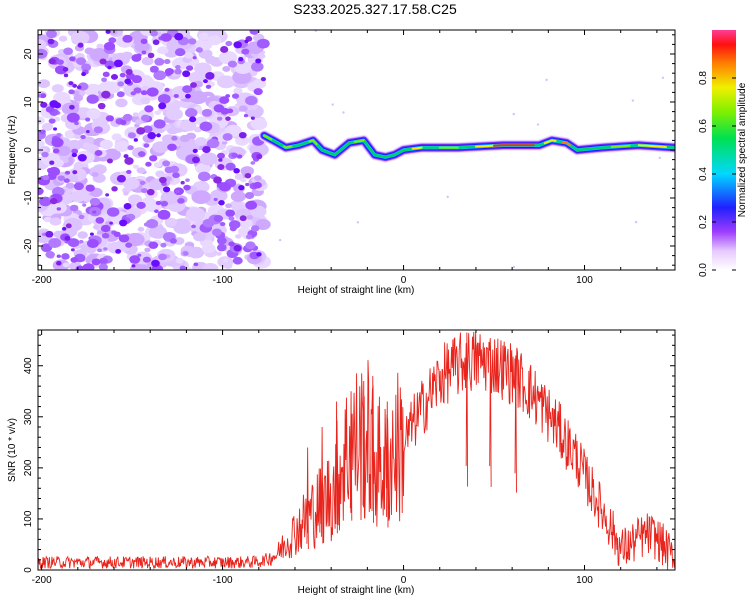 This screenshot has height=600, width=750. I want to click on colorbar-gradient, so click(724, 150).